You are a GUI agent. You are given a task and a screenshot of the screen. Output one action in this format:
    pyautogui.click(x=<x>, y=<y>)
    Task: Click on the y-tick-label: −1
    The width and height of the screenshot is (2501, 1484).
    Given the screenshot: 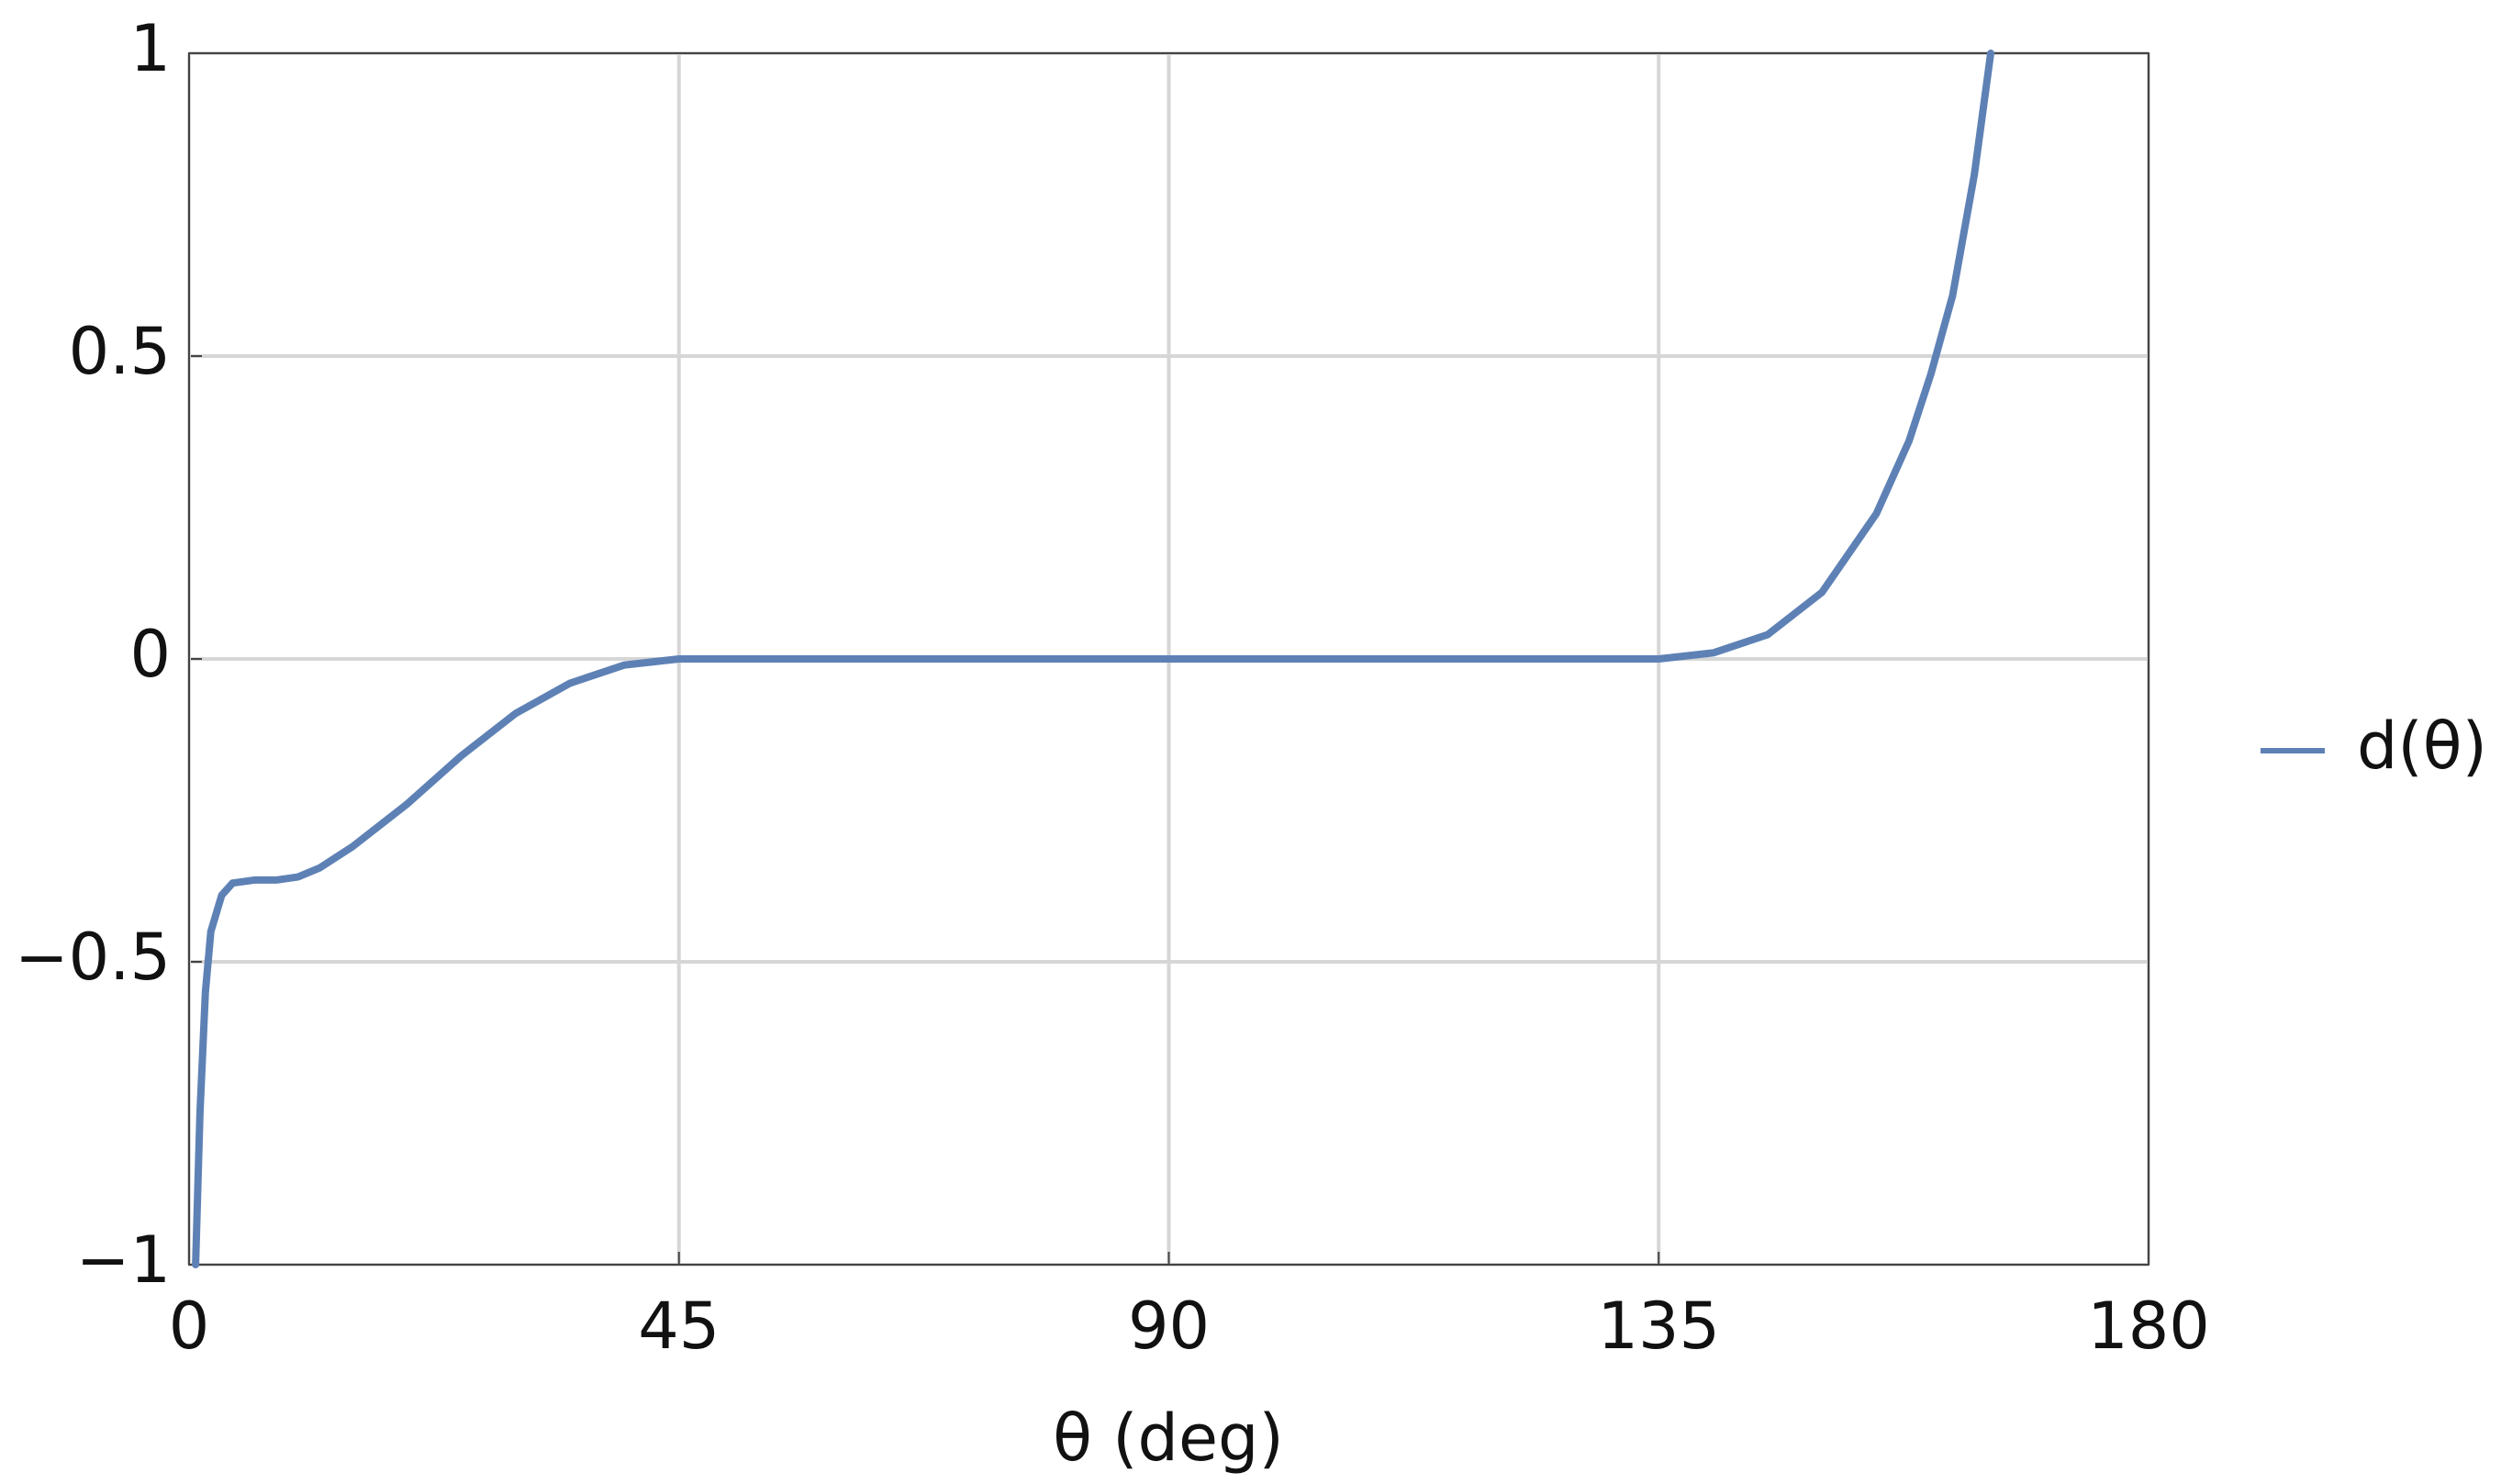 What is the action you would take?
    pyautogui.click(x=124, y=1260)
    